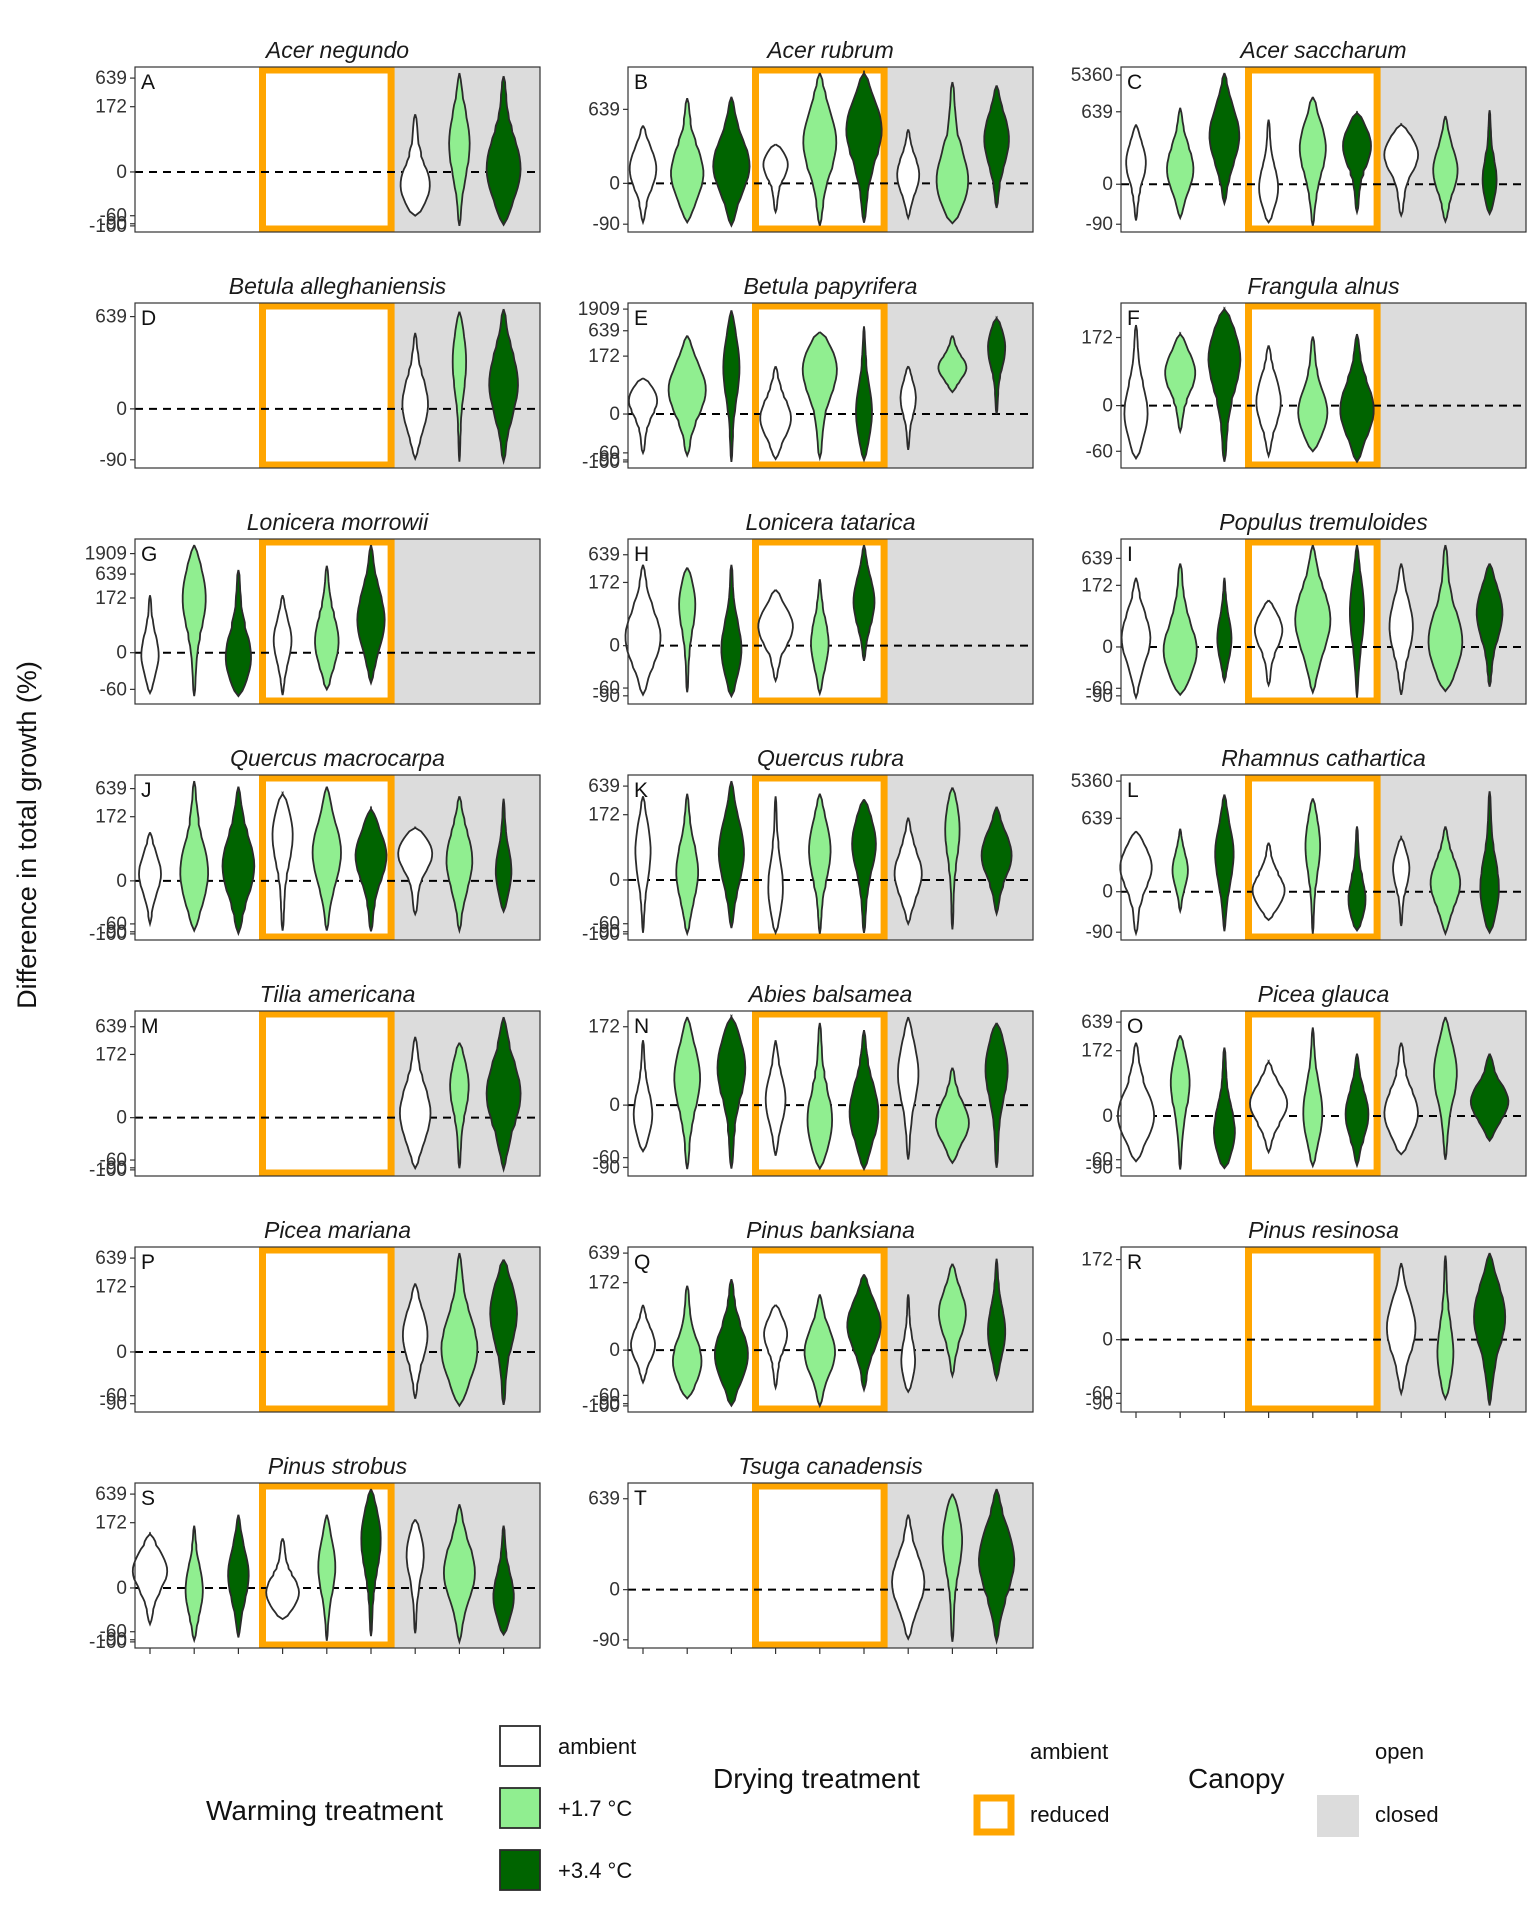 This screenshot has height=1920, width=1536. I want to click on panel-letter: T, so click(640, 1498).